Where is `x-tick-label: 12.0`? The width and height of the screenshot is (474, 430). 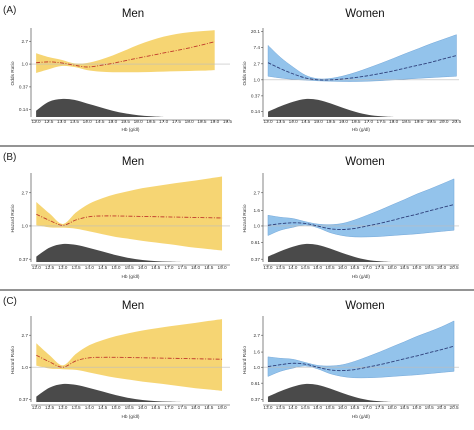 x-tick-label: 12.0 is located at coordinates (37, 407).